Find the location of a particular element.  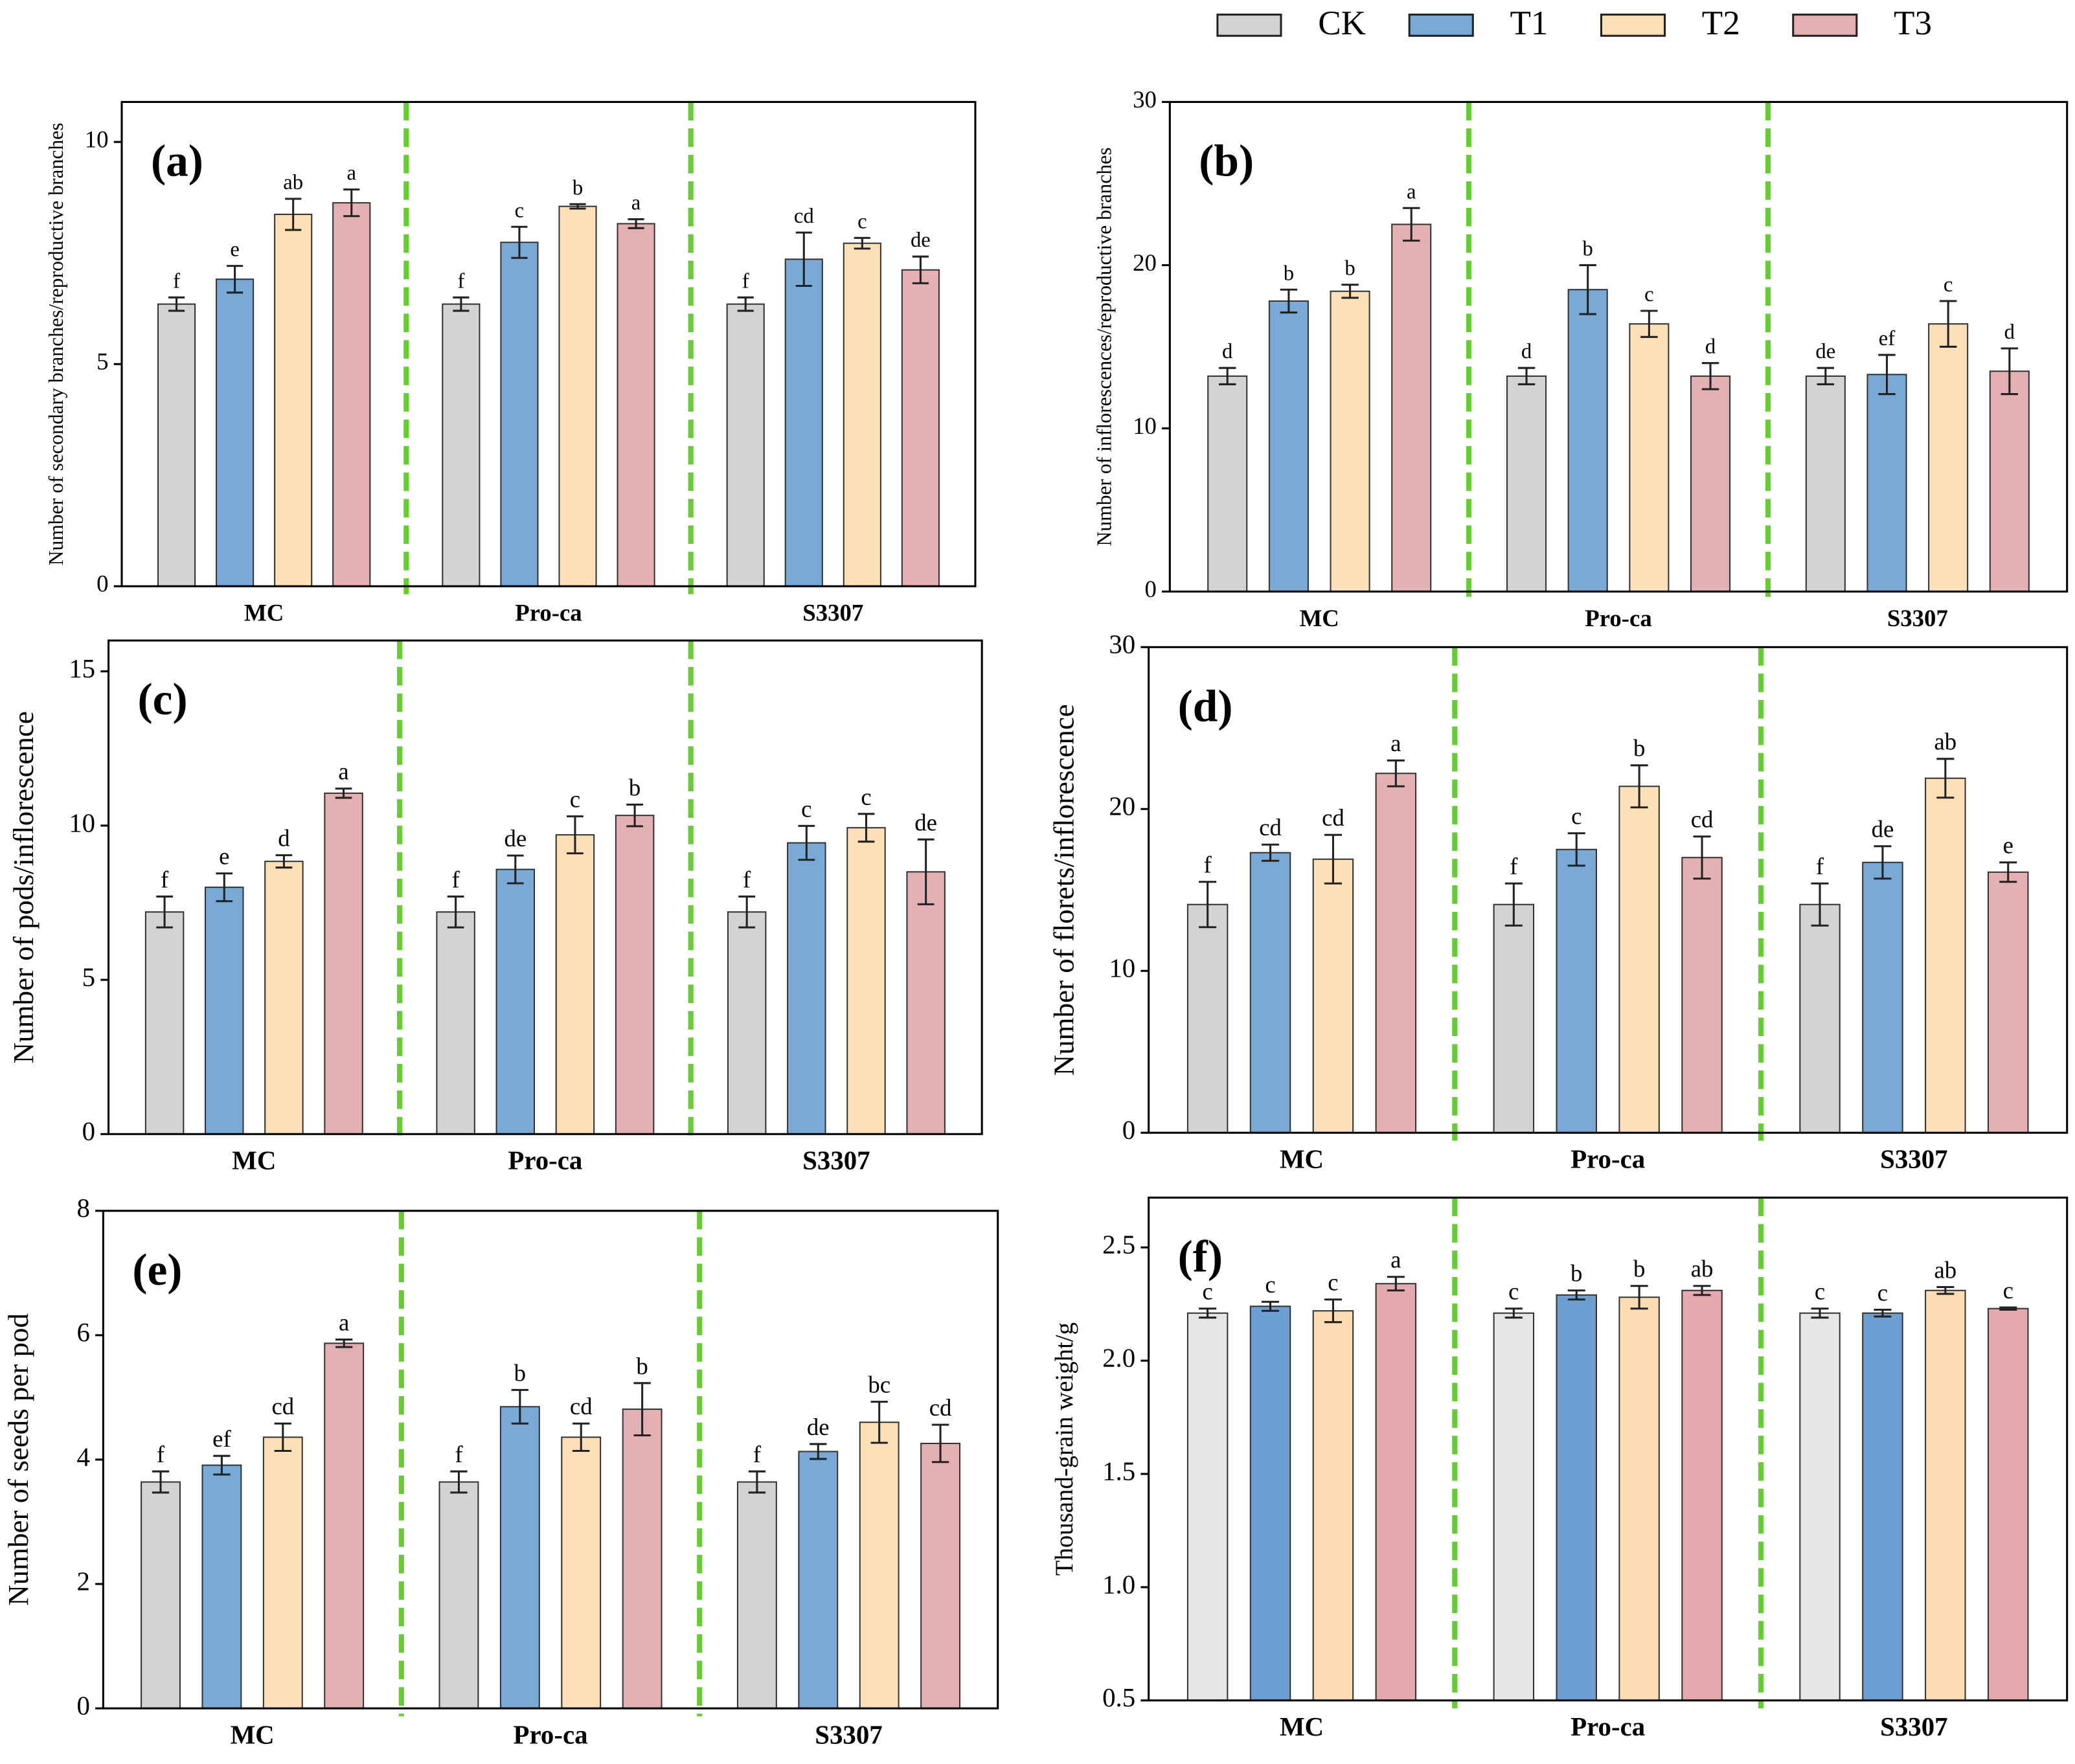

panel-label: (d) is located at coordinates (1205, 706).